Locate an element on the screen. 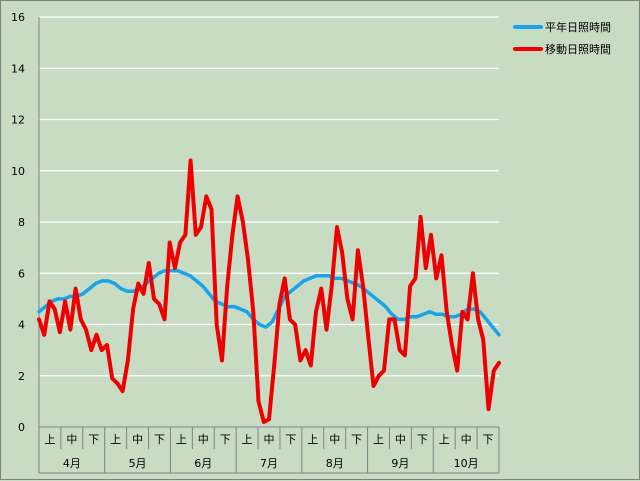 This screenshot has height=481, width=640. series-line-normal-sunshine is located at coordinates (269, 302).